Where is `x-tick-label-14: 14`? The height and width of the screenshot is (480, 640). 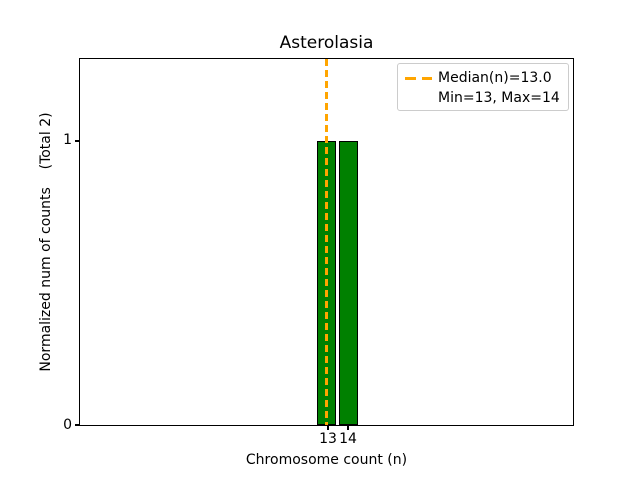 x-tick-label-14: 14 is located at coordinates (348, 439).